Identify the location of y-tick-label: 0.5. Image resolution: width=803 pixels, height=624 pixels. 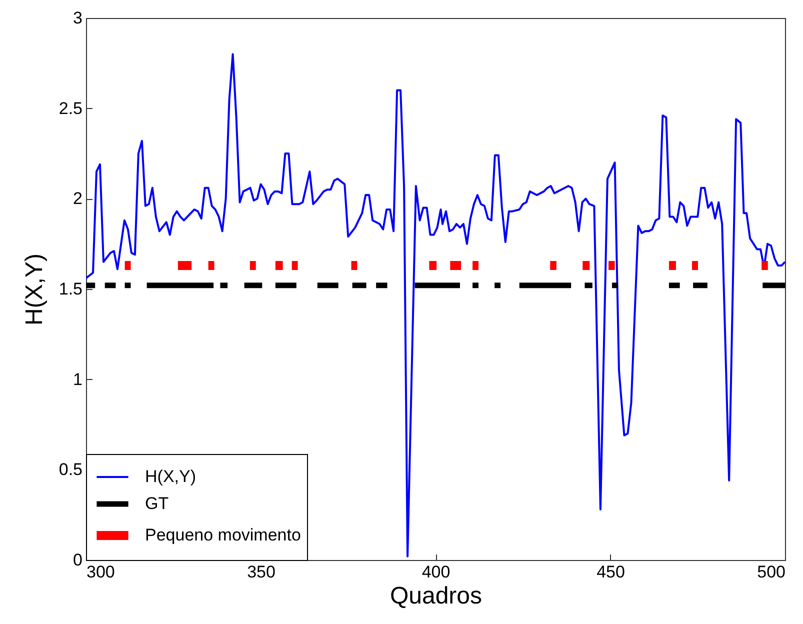
(70, 470).